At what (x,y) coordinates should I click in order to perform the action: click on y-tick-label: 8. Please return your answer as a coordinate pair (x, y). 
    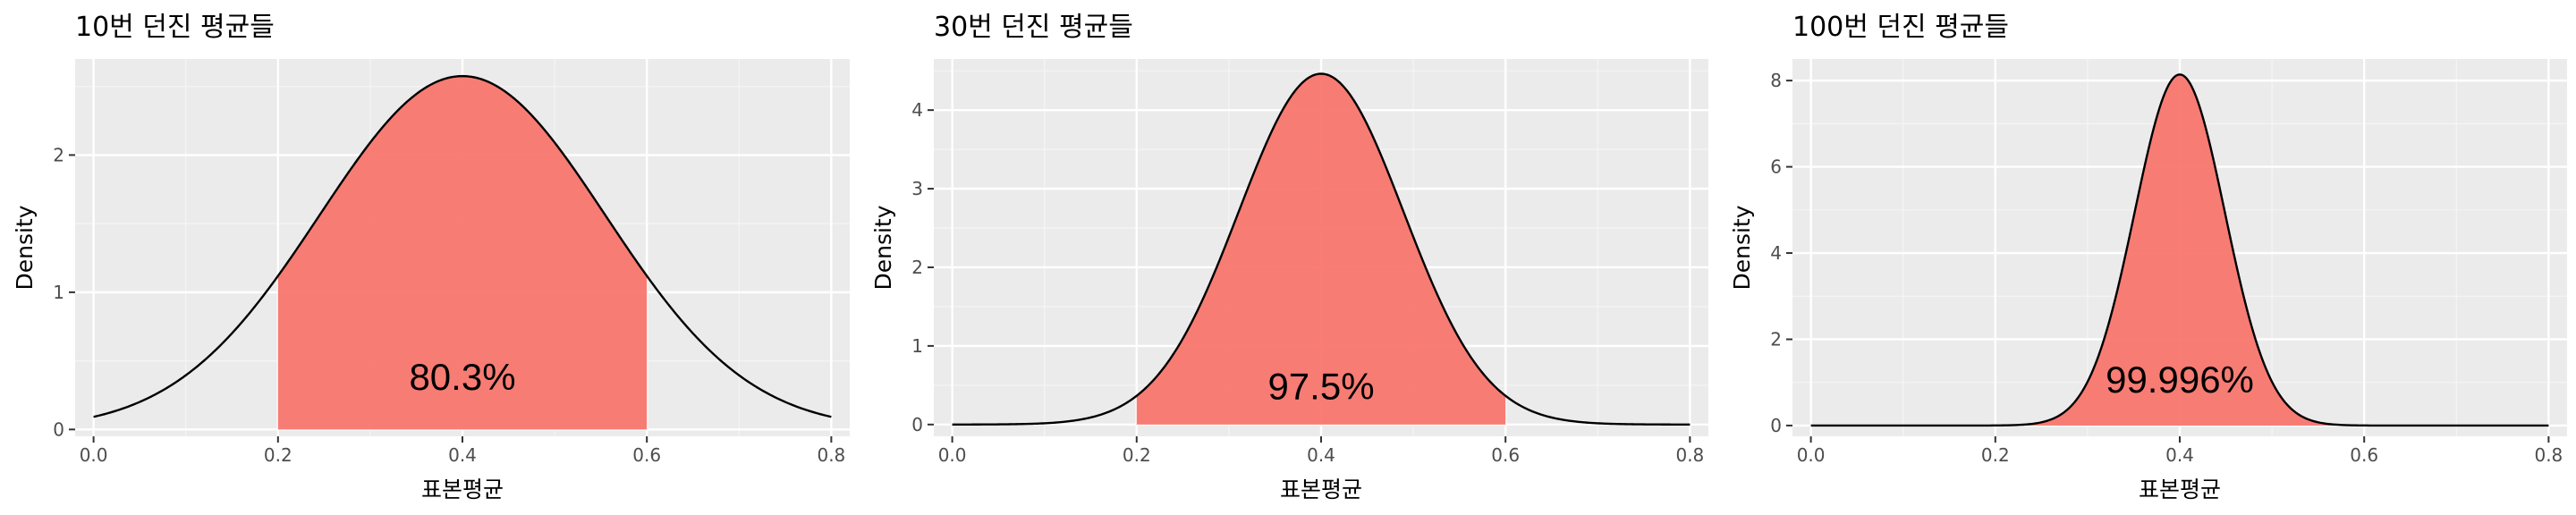
    Looking at the image, I should click on (1776, 80).